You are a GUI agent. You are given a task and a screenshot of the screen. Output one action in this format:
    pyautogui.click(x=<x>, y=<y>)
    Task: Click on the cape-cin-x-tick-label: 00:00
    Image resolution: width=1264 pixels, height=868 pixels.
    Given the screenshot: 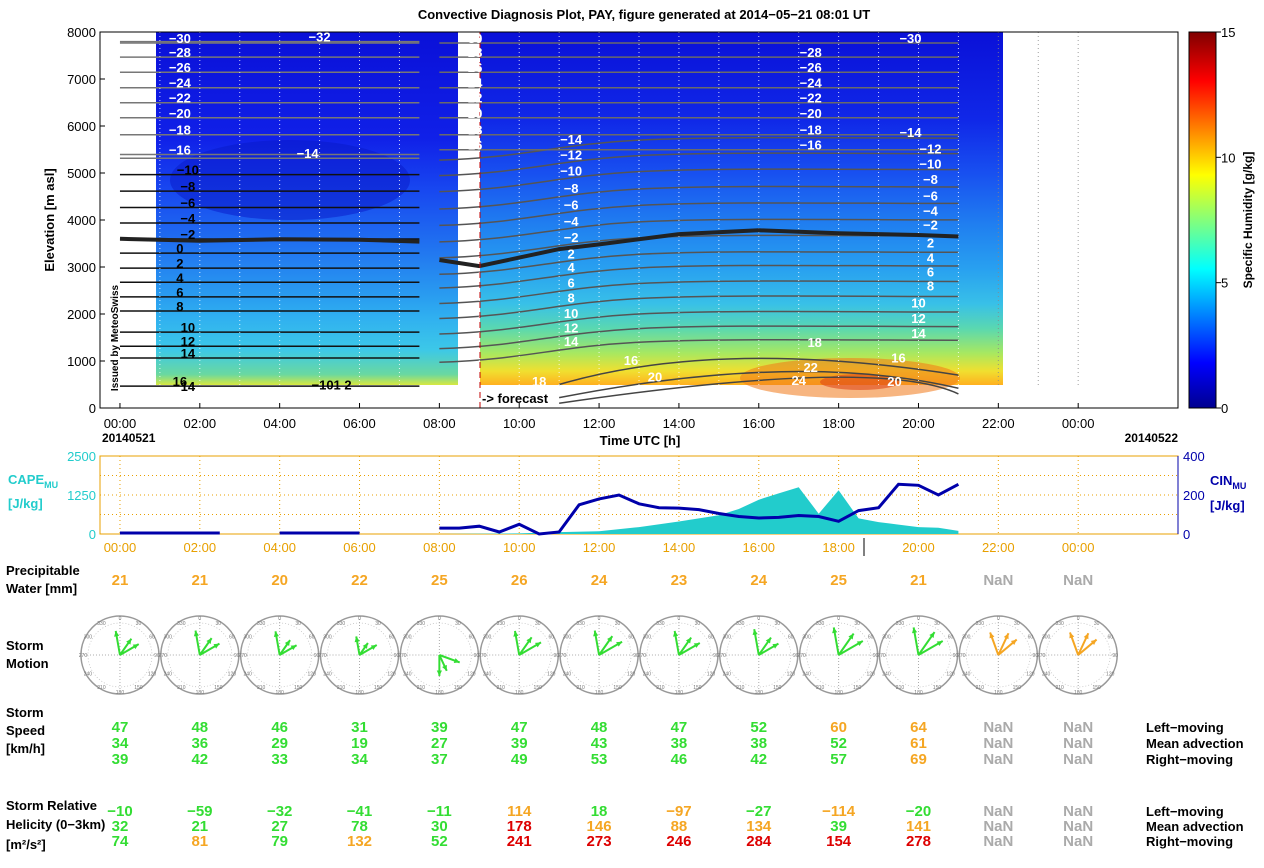 What is the action you would take?
    pyautogui.click(x=1078, y=547)
    